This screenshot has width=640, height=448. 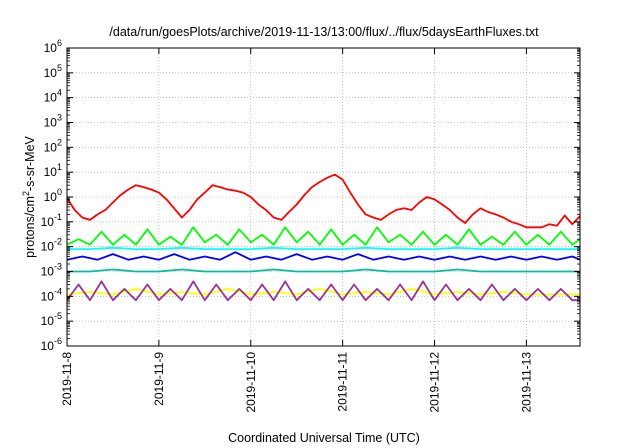 What do you see at coordinates (51, 294) in the screenshot?
I see `y-tick-label: 10⁻⁴` at bounding box center [51, 294].